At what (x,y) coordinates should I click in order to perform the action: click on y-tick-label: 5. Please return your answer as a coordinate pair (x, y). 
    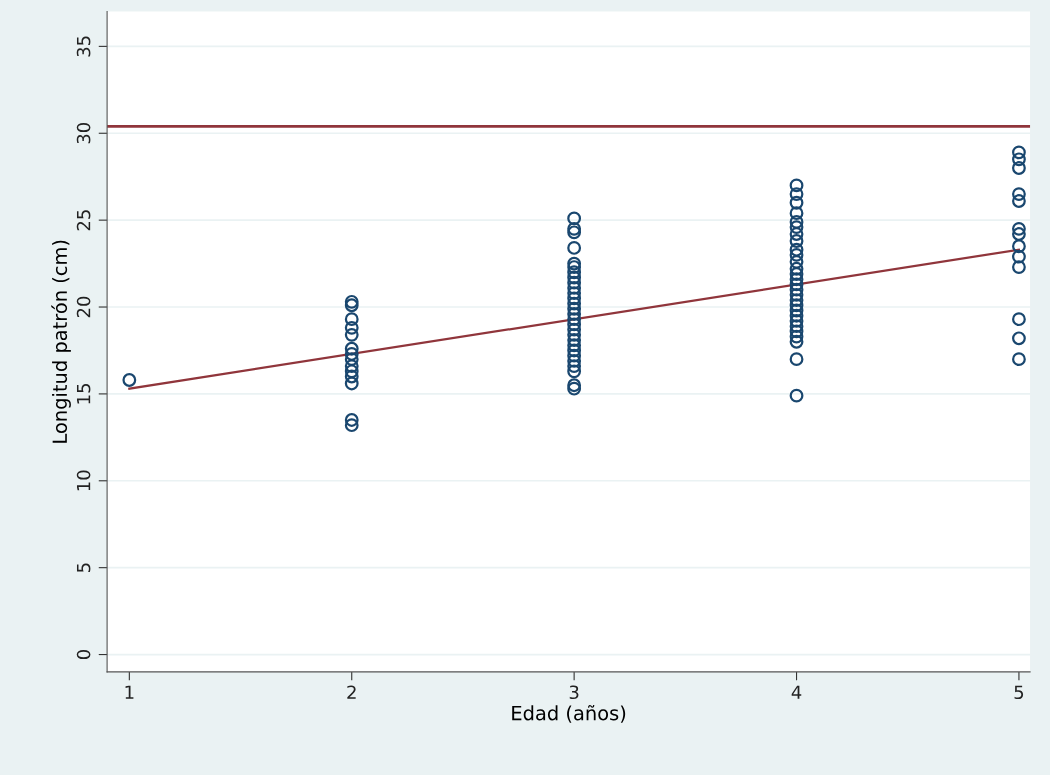
    Looking at the image, I should click on (83, 568).